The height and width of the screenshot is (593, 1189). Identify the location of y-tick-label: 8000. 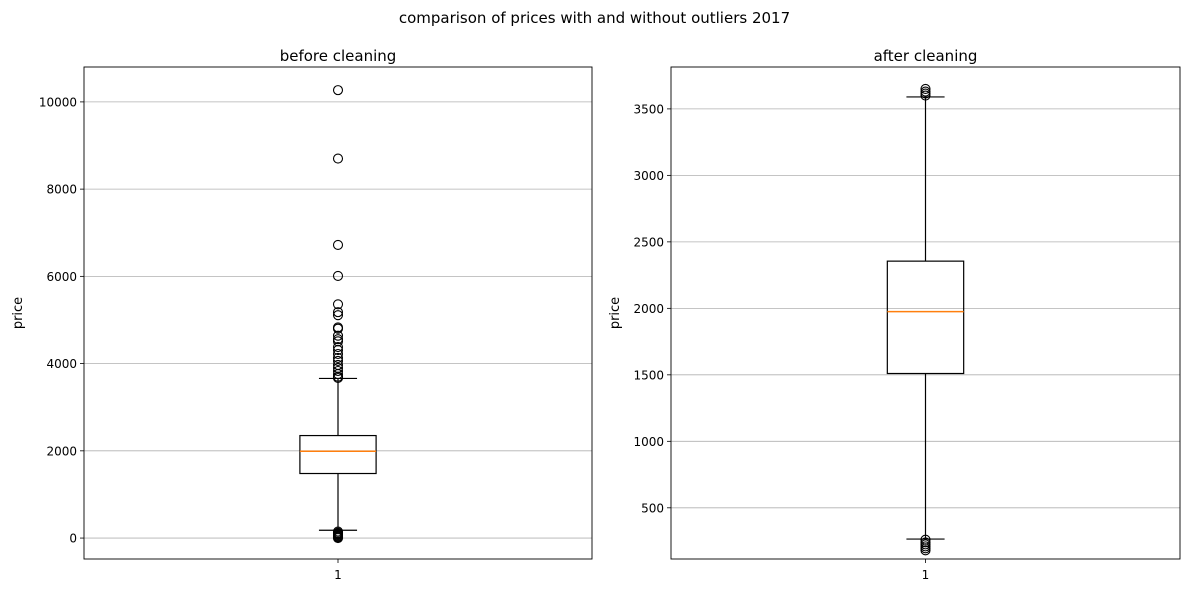
(61, 190).